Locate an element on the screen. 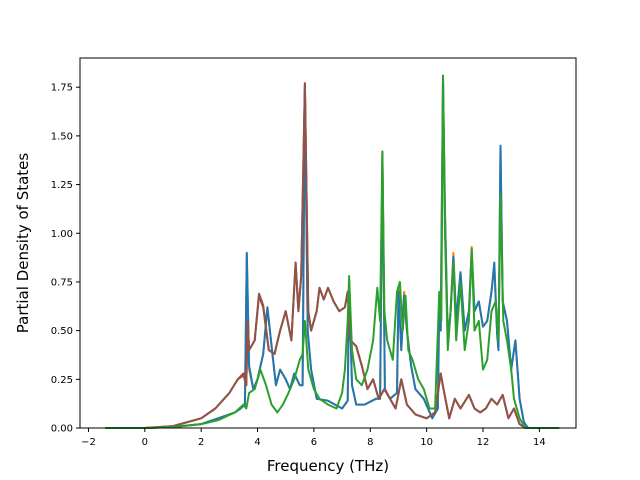 The height and width of the screenshot is (480, 640). y-tick-label: 1.00 is located at coordinates (62, 234).